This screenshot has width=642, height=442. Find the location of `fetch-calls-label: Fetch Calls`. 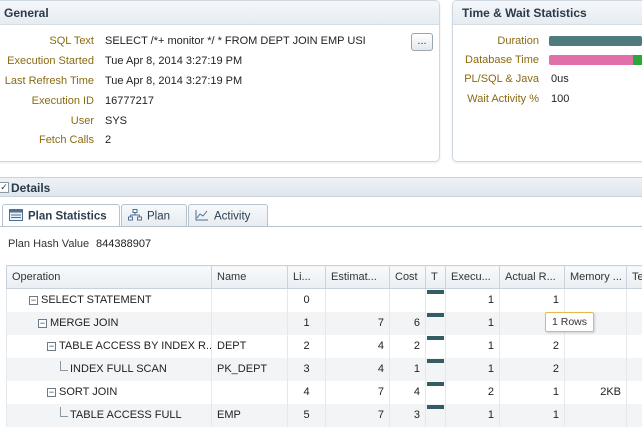

fetch-calls-label: Fetch Calls is located at coordinates (66, 140).